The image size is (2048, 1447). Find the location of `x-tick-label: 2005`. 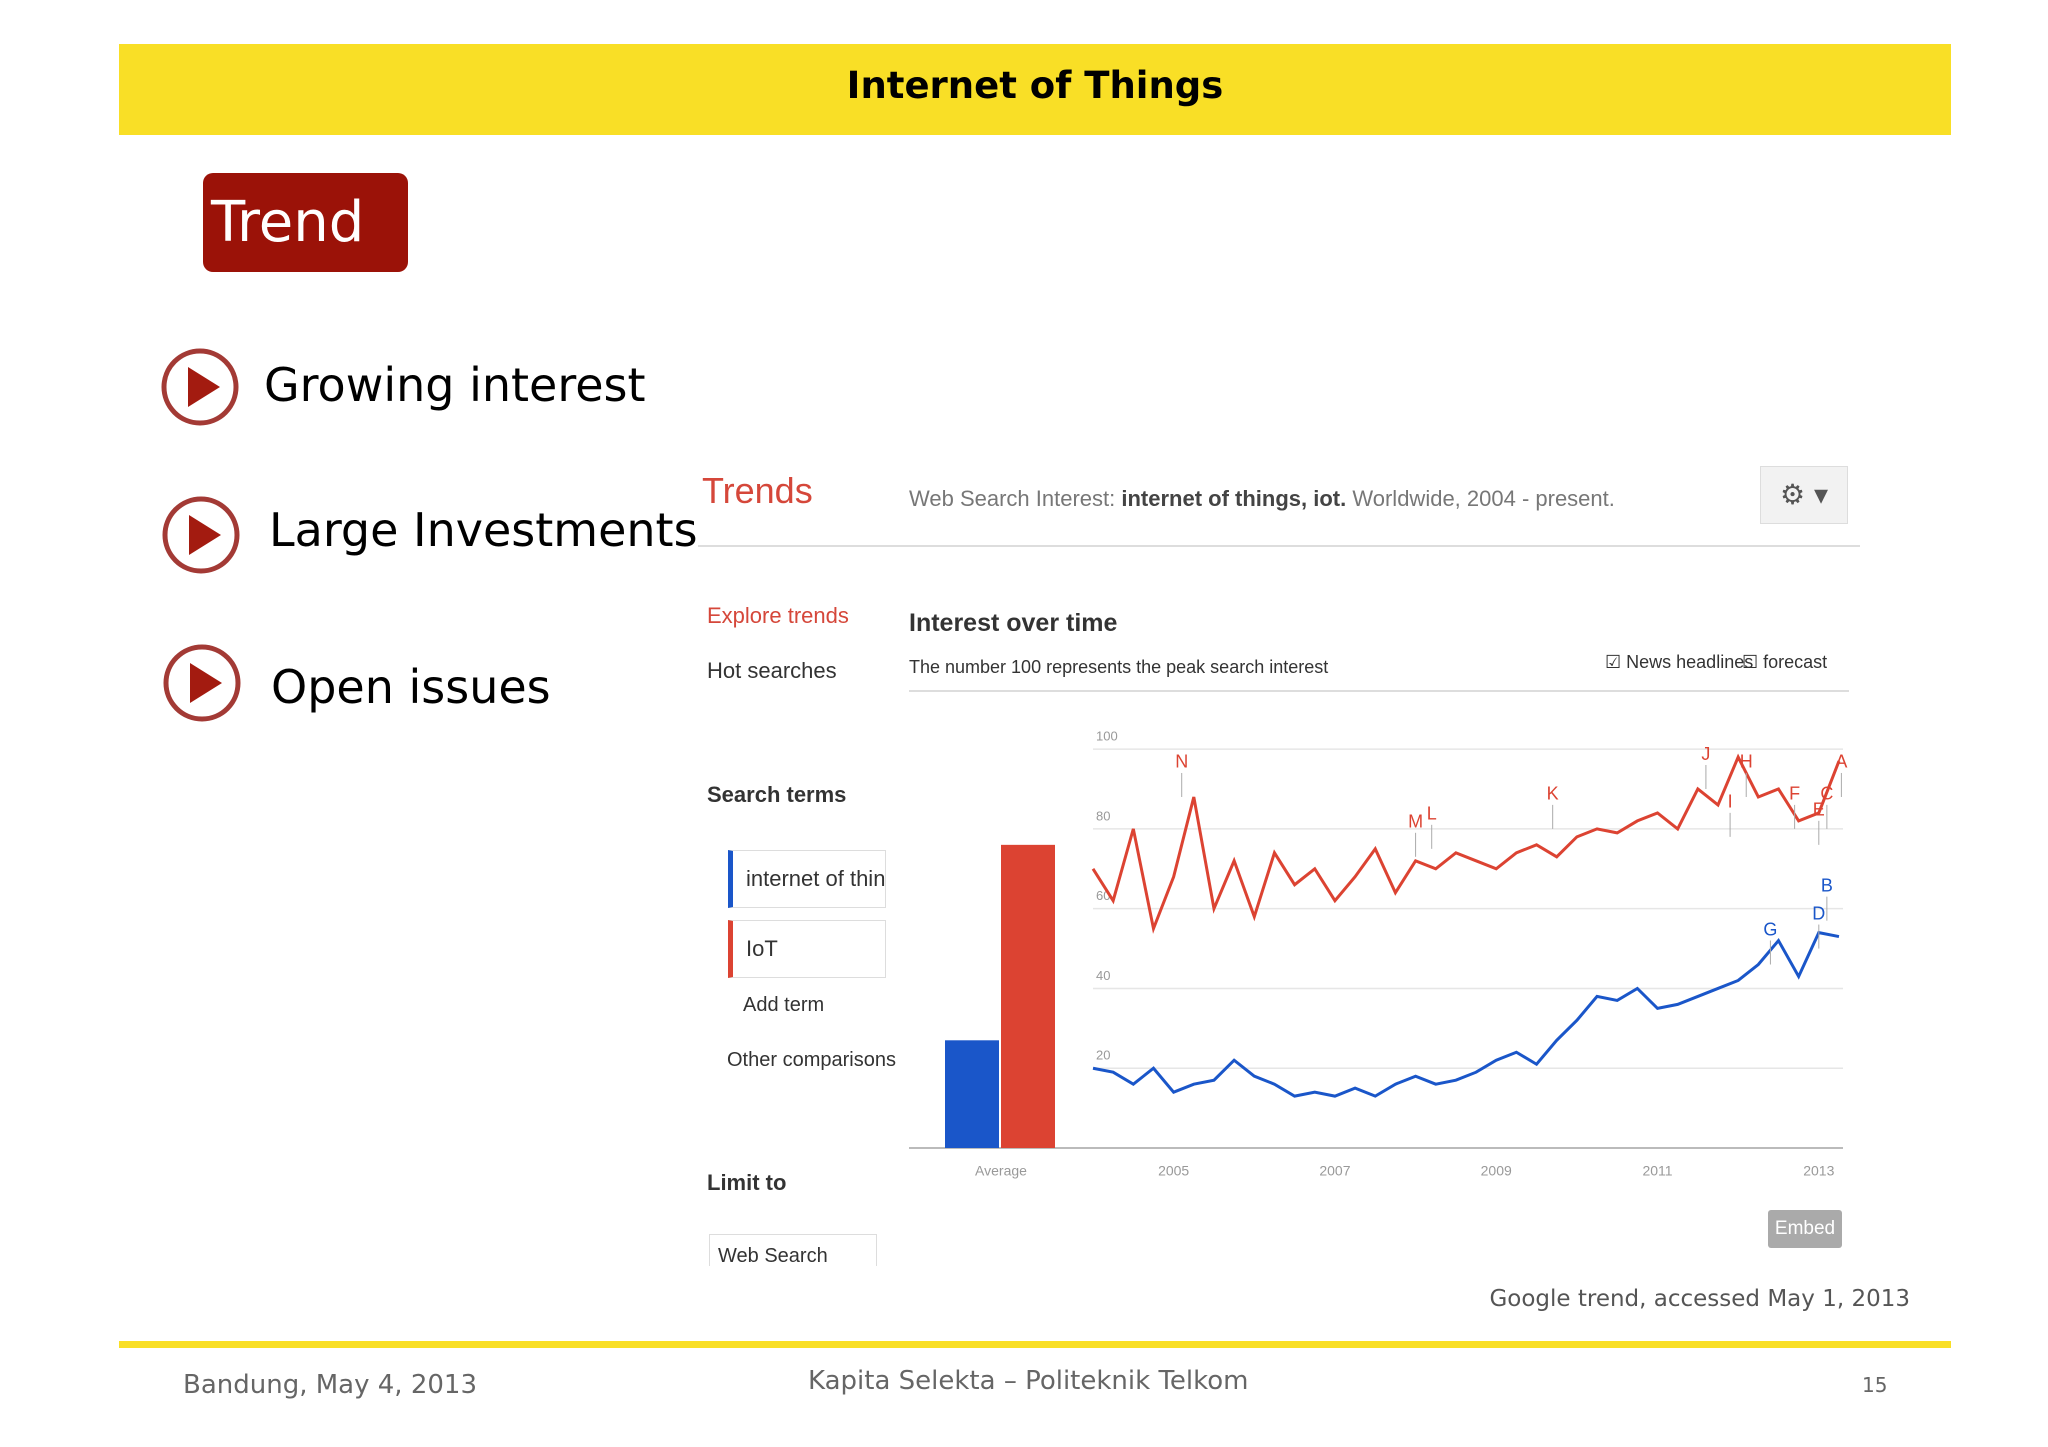

x-tick-label: 2005 is located at coordinates (1173, 1171).